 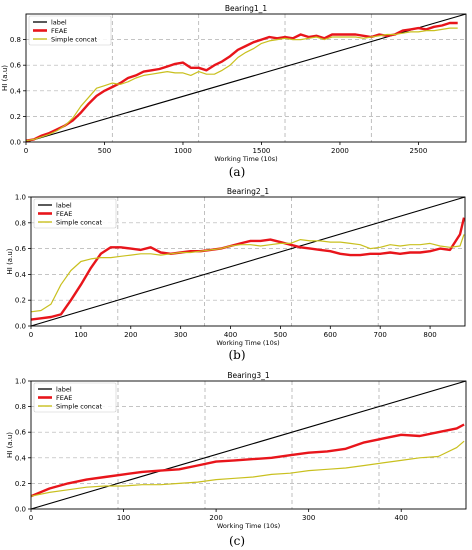 What do you see at coordinates (59, 31) in the screenshot?
I see `chart-0-legend-label-1: FEAE` at bounding box center [59, 31].